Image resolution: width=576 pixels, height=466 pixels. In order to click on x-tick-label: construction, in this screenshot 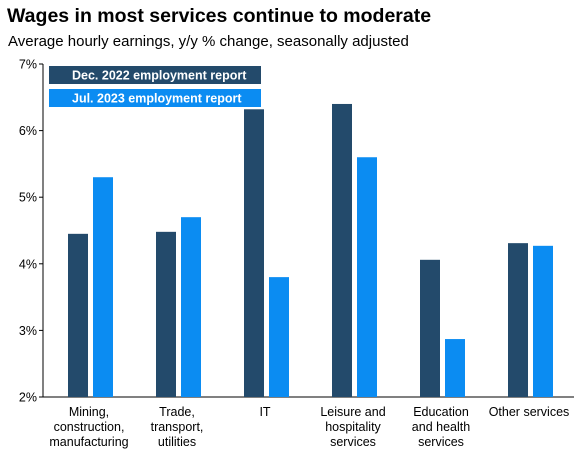, I will do `click(89, 427)`.